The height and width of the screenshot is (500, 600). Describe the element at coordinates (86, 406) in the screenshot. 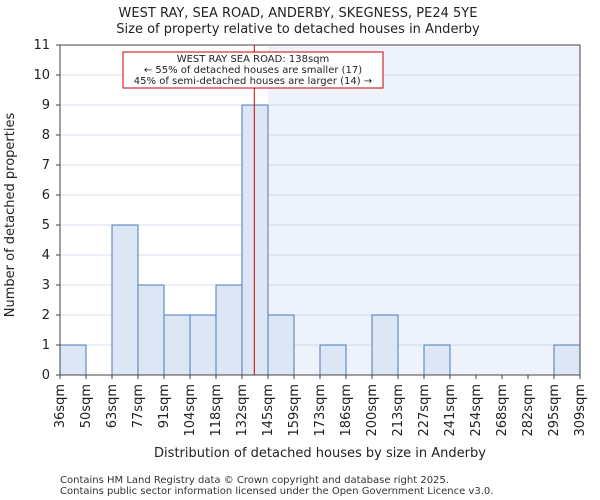

I see `x-tick-label: 50sqm` at that location.